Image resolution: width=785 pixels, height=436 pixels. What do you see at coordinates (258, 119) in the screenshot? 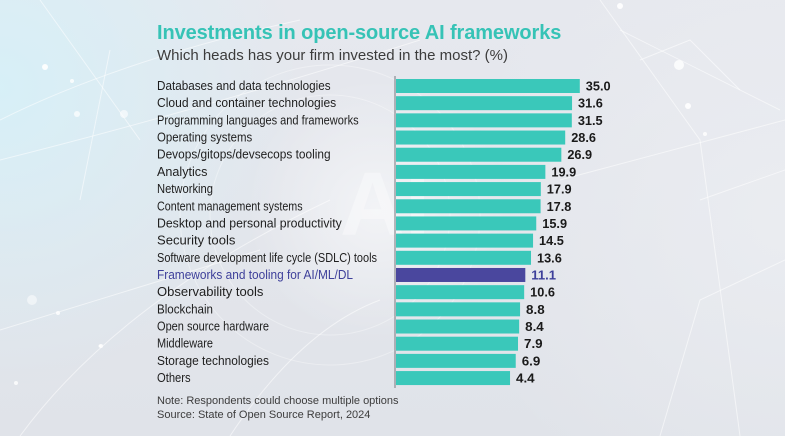
I see `category-label: Programming languages and frameworks` at bounding box center [258, 119].